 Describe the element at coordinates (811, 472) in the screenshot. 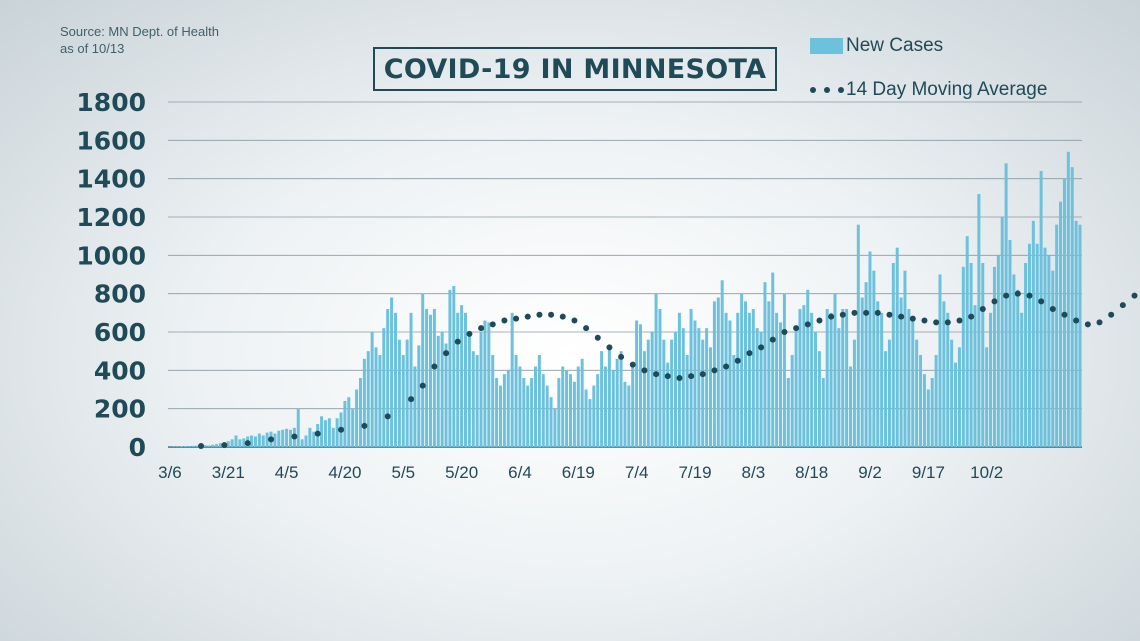

I see `x-tick-label: 8/18` at that location.